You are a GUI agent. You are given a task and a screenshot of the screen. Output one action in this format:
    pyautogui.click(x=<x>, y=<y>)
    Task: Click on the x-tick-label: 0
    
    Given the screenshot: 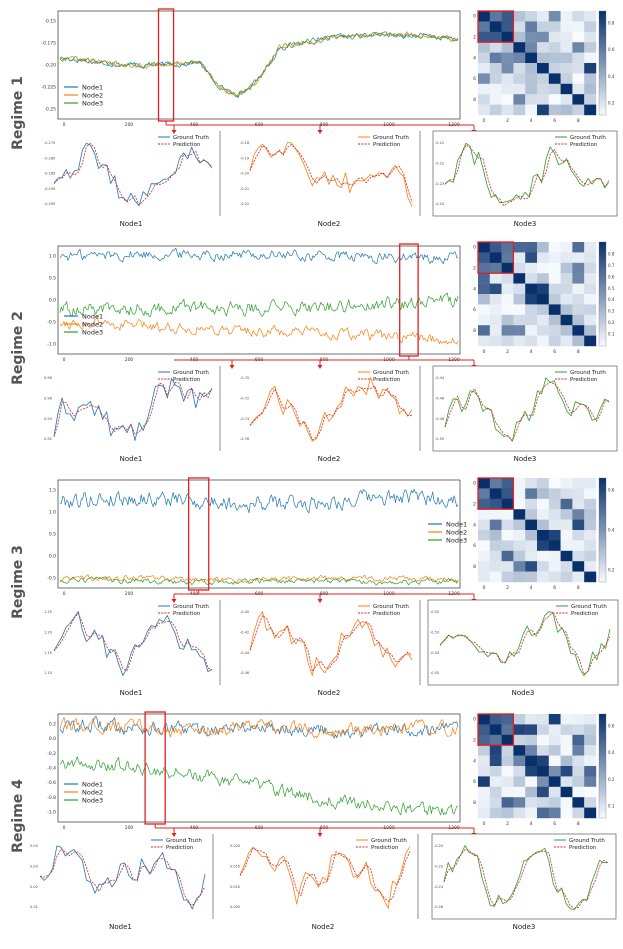 What is the action you would take?
    pyautogui.click(x=483, y=352)
    